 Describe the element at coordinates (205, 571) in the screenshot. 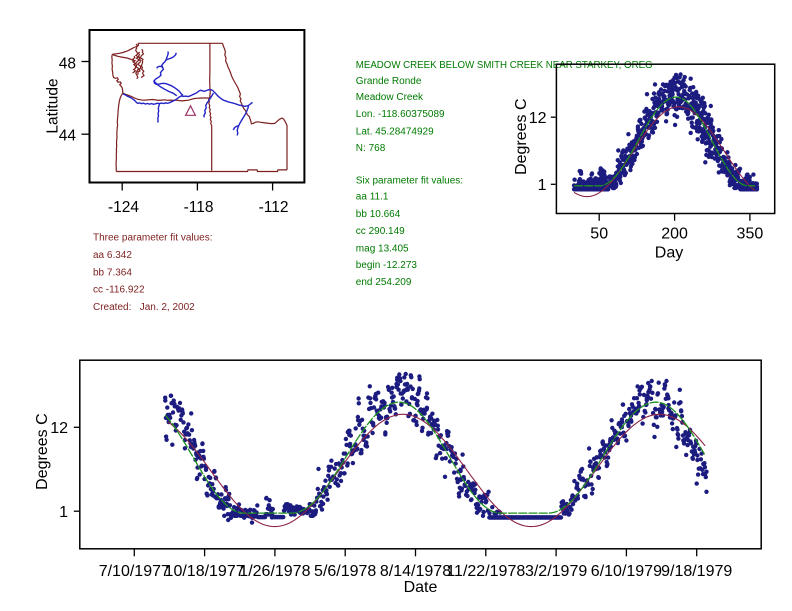

I see `svg-text: 10/18/1977` at that location.